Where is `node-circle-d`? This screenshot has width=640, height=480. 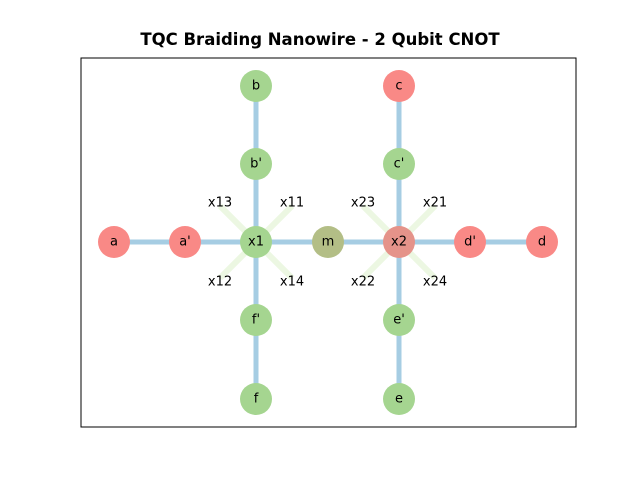
node-circle-d is located at coordinates (542, 242).